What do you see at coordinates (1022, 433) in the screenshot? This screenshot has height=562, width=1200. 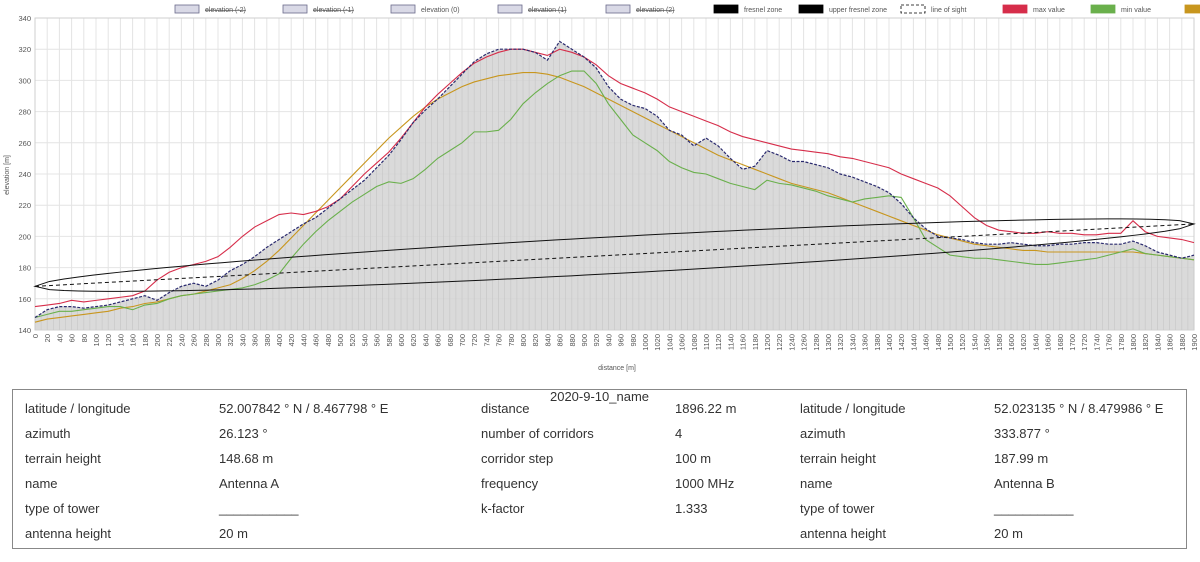 I see `info-value: 333.877 °` at bounding box center [1022, 433].